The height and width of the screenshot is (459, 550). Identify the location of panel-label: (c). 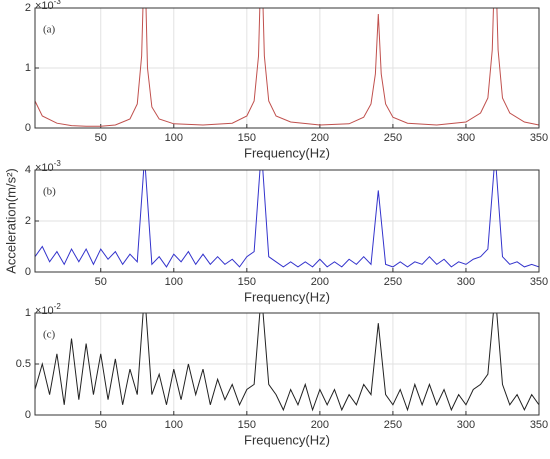
(49, 335).